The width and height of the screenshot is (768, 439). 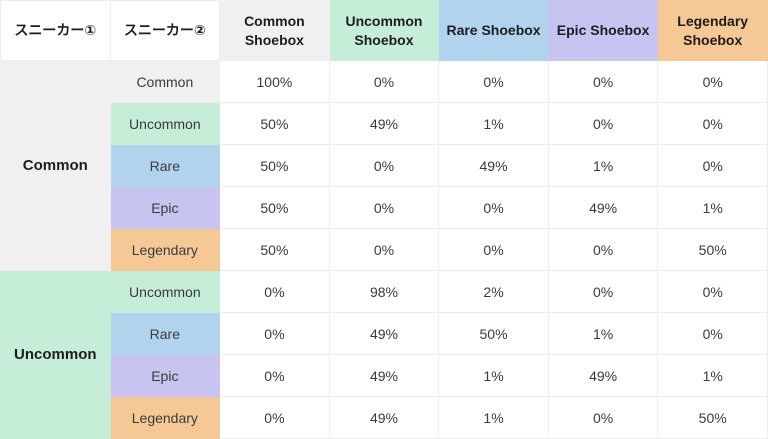 What do you see at coordinates (55, 165) in the screenshot?
I see `sneaker1-rarity-cell: Common` at bounding box center [55, 165].